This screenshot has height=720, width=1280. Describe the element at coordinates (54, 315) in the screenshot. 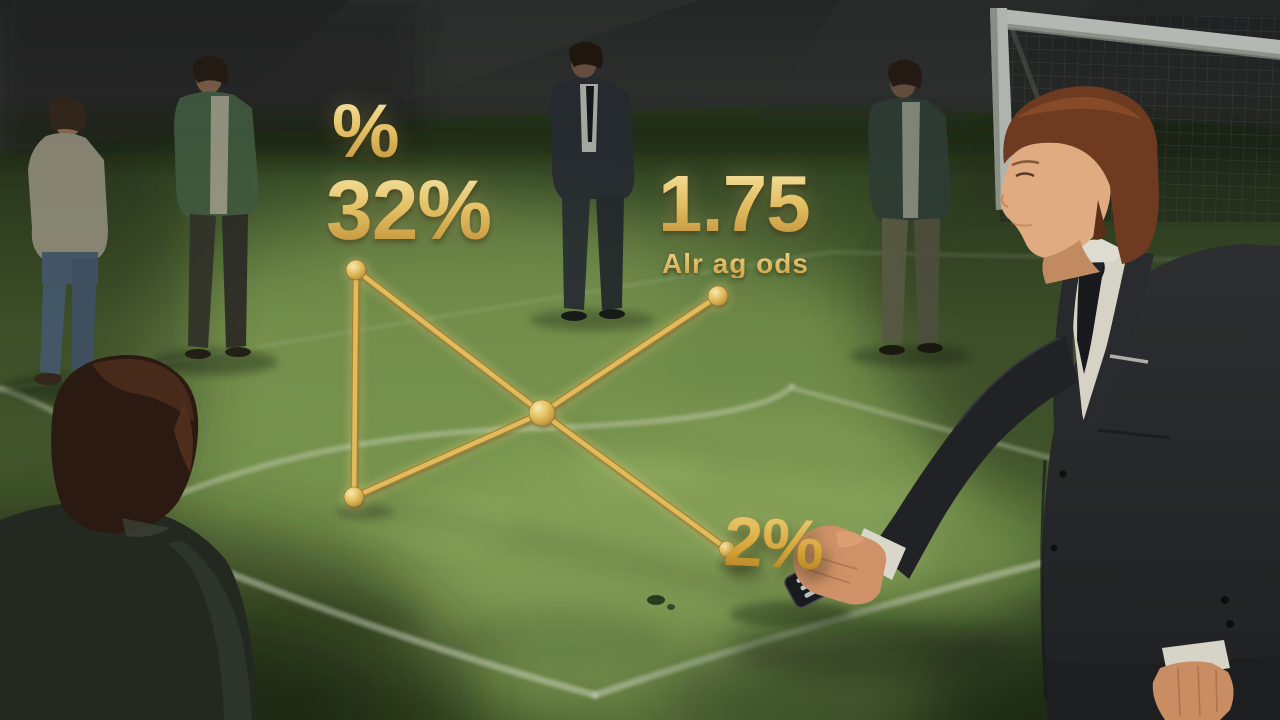

I see `jeans` at that location.